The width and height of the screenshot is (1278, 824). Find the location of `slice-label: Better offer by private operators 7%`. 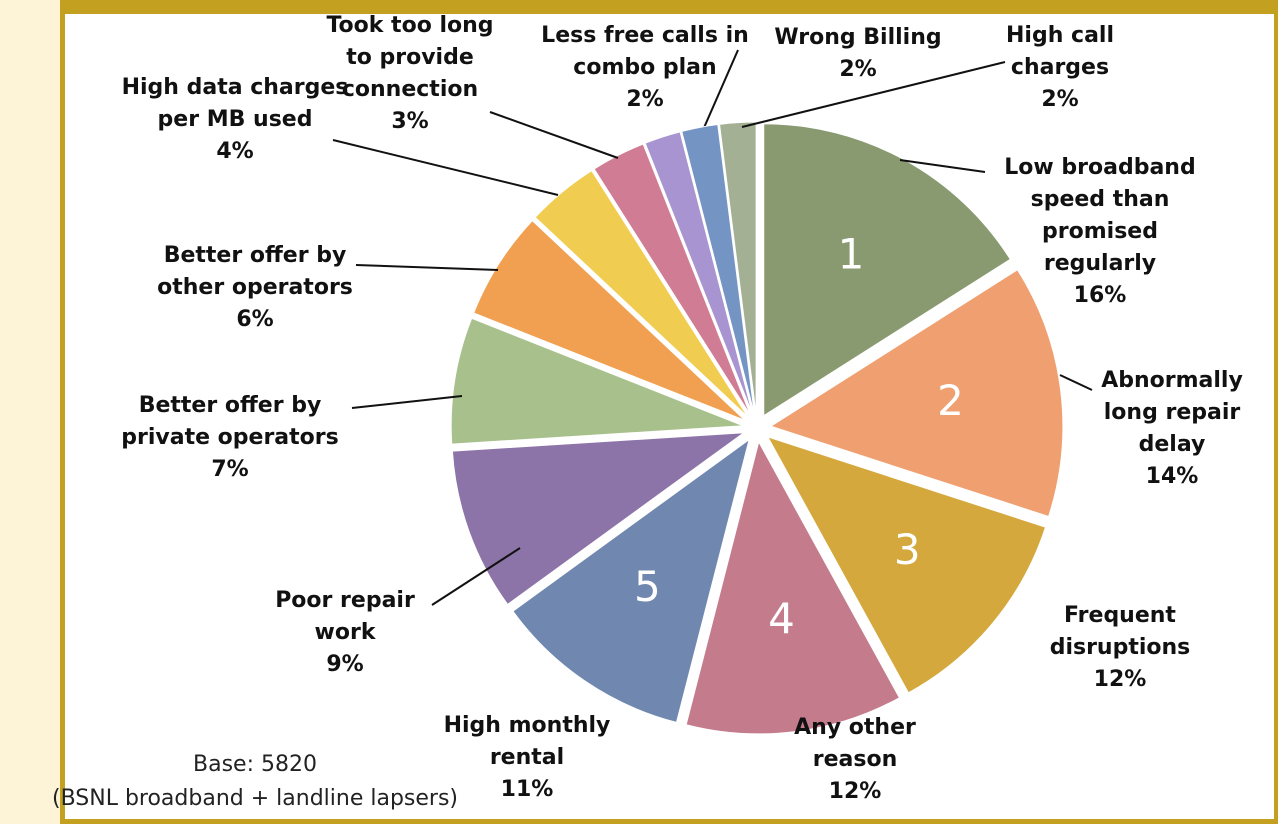

slice-label: Better offer by private operators 7% is located at coordinates (230, 438).